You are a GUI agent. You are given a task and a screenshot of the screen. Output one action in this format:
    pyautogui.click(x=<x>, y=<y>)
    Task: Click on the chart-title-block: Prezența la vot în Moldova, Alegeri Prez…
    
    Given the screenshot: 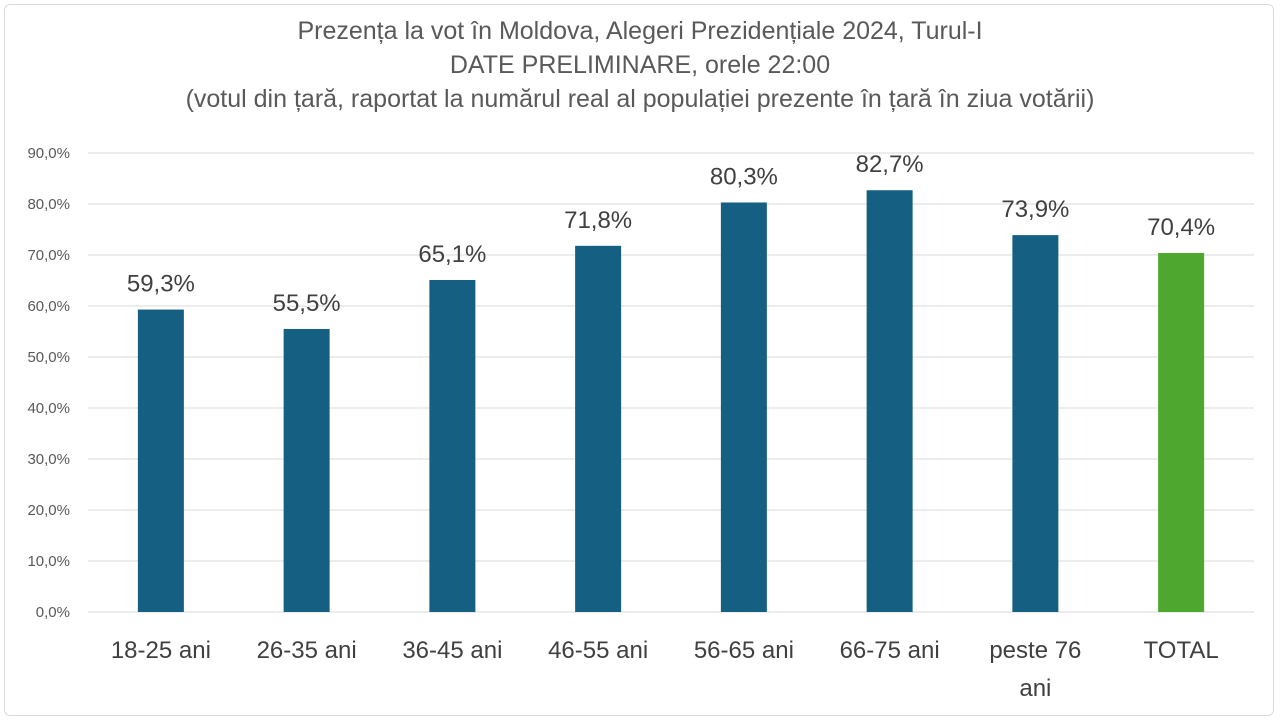 What is the action you would take?
    pyautogui.click(x=640, y=65)
    